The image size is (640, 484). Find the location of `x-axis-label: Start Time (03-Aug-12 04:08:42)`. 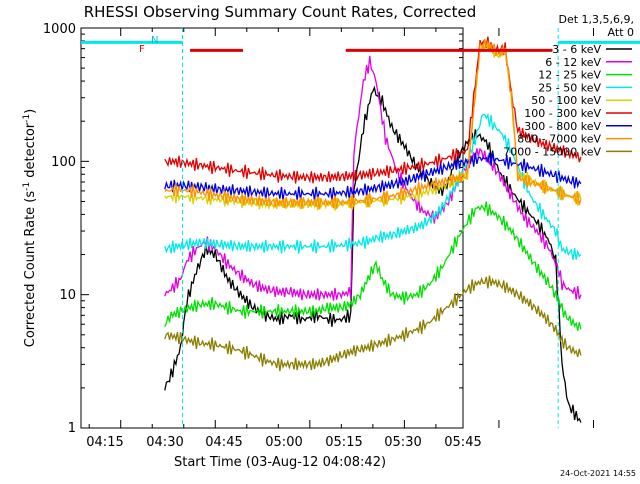

x-axis-label: Start Time (03-Aug-12 04:08:42) is located at coordinates (280, 462).